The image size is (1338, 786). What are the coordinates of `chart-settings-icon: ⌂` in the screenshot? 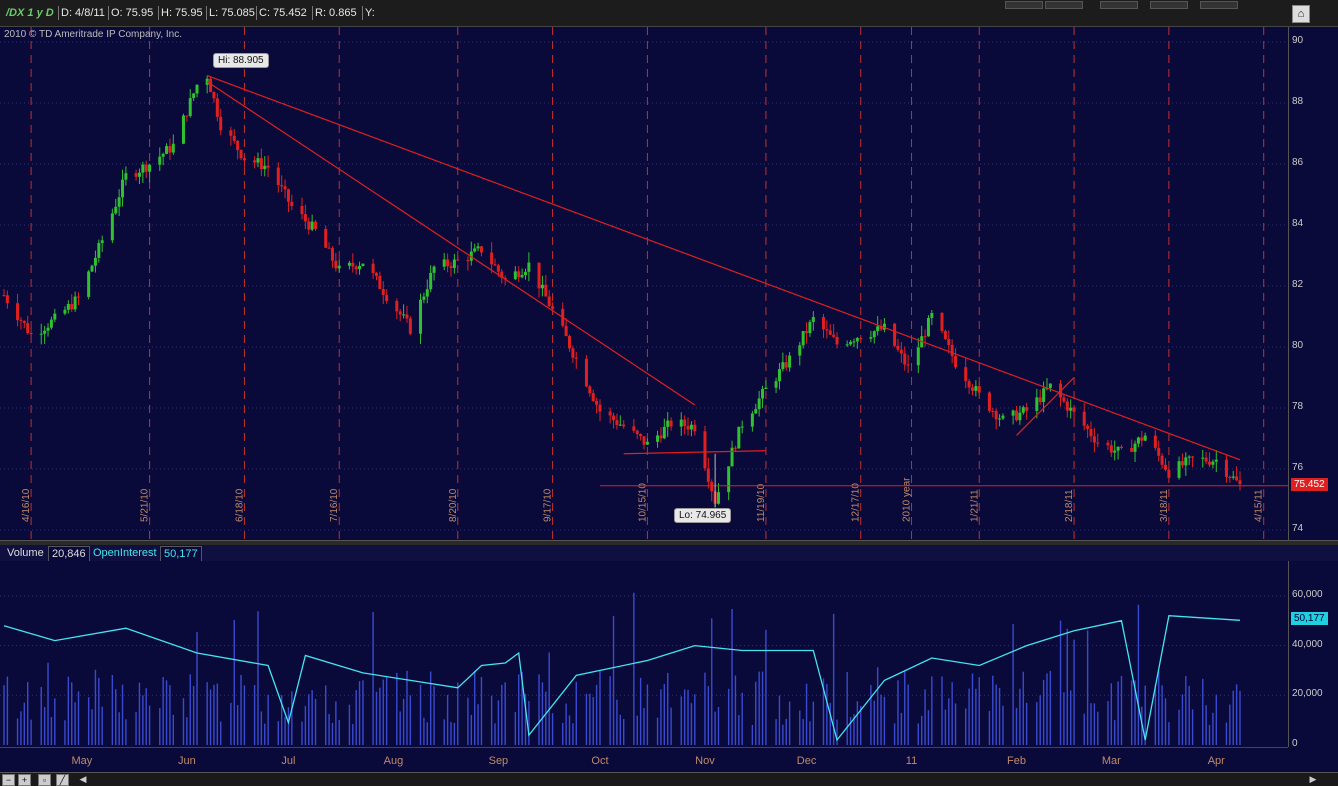 It's located at (1301, 14).